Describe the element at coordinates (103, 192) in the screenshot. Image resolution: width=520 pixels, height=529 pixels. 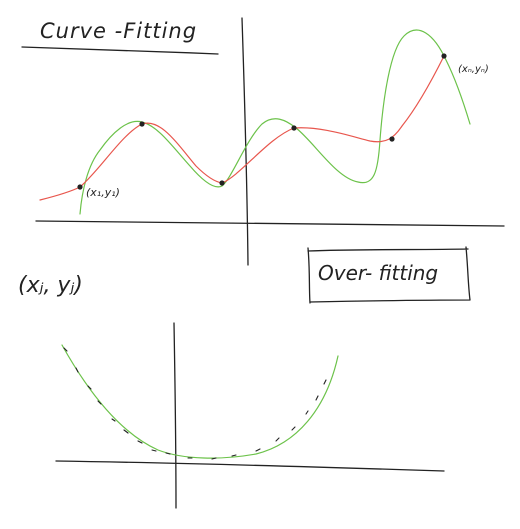
I see `first-point-label: (x₁,y₁)` at that location.